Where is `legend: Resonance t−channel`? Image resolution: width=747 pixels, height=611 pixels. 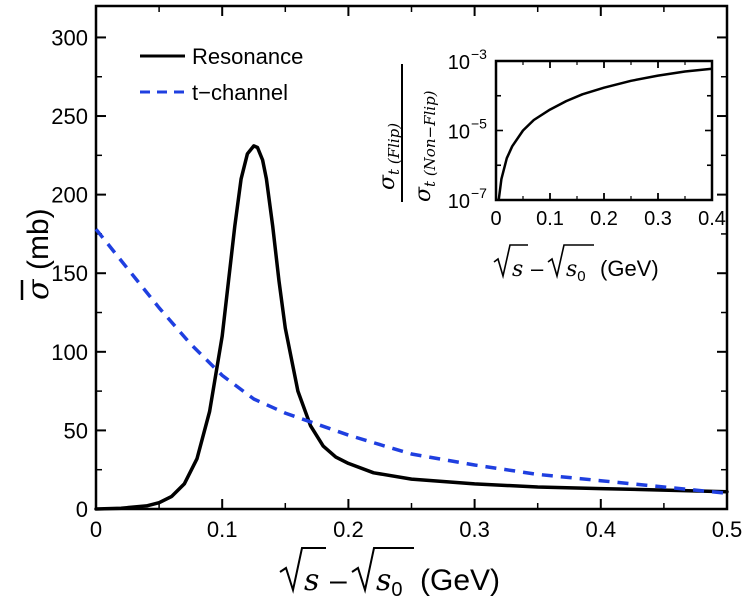 legend: Resonance t−channel is located at coordinates (221, 74).